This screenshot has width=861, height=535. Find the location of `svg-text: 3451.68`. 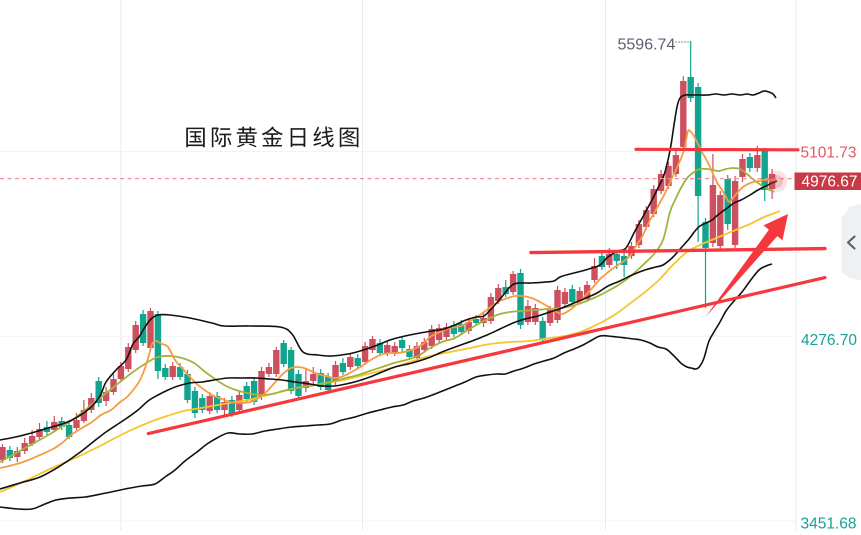

svg-text: 3451.68 is located at coordinates (829, 523).